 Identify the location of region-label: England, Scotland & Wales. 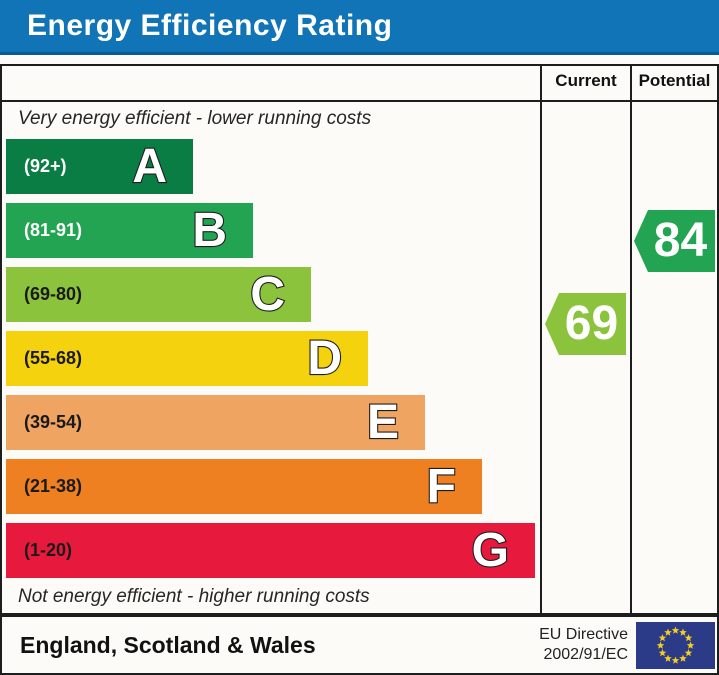
(168, 644).